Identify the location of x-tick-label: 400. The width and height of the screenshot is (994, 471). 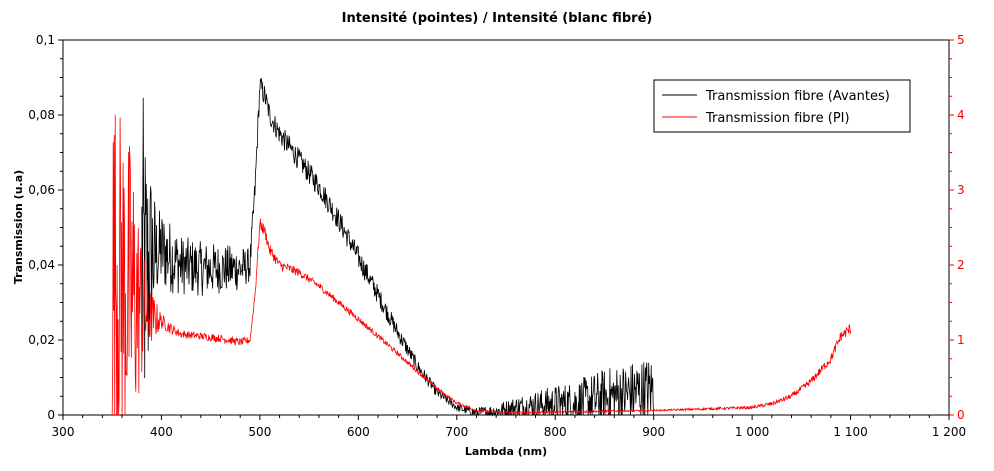
(161, 432).